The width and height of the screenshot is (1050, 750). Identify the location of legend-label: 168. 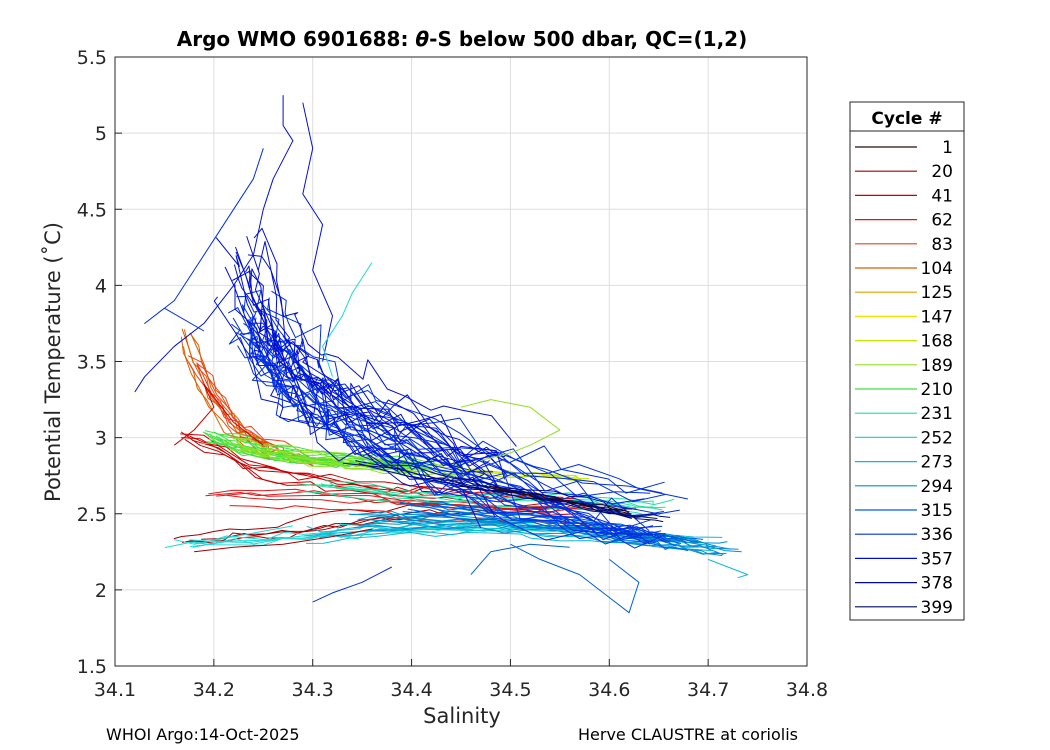
(937, 342).